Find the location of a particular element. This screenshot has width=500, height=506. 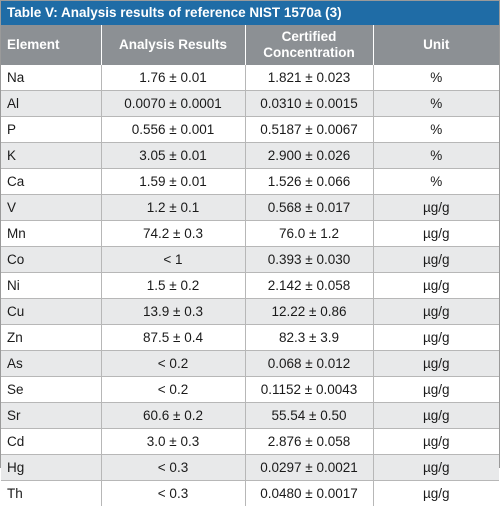

cell-analysis-result: 1.59 ± 0.01 is located at coordinates (173, 182).